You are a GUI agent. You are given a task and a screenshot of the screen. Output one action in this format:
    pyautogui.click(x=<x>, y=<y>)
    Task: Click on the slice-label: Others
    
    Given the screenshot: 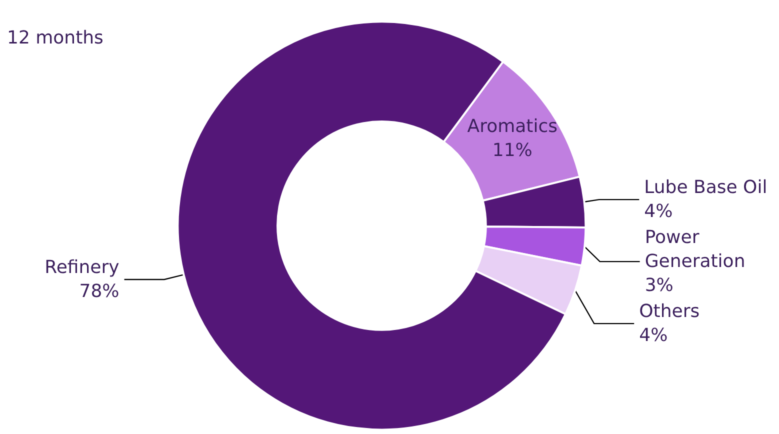 What is the action you would take?
    pyautogui.click(x=669, y=311)
    